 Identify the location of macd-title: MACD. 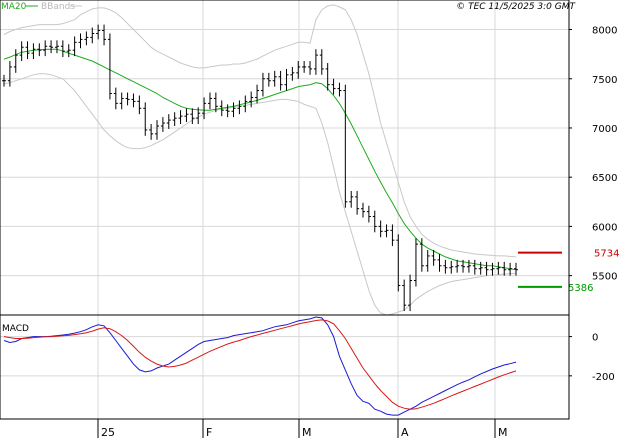
(15, 329).